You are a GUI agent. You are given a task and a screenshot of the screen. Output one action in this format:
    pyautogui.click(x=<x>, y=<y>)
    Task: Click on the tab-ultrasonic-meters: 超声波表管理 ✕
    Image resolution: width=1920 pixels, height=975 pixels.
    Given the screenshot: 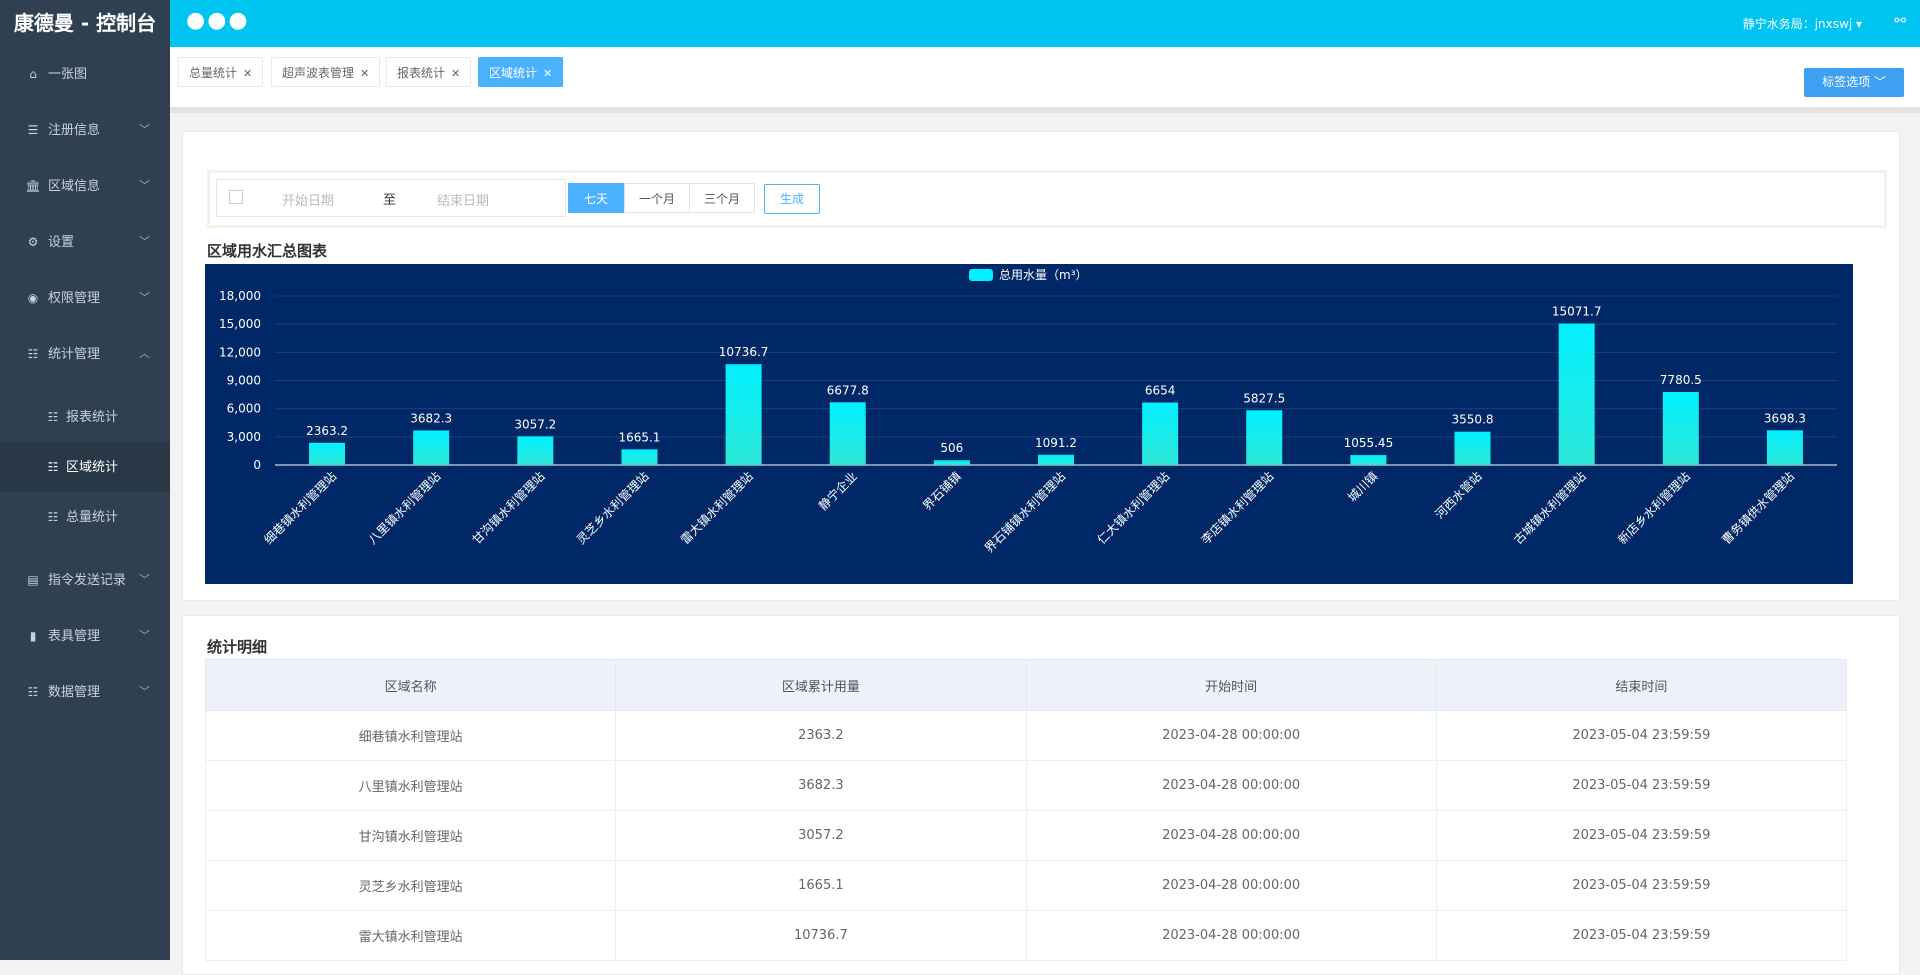 What is the action you would take?
    pyautogui.click(x=326, y=72)
    